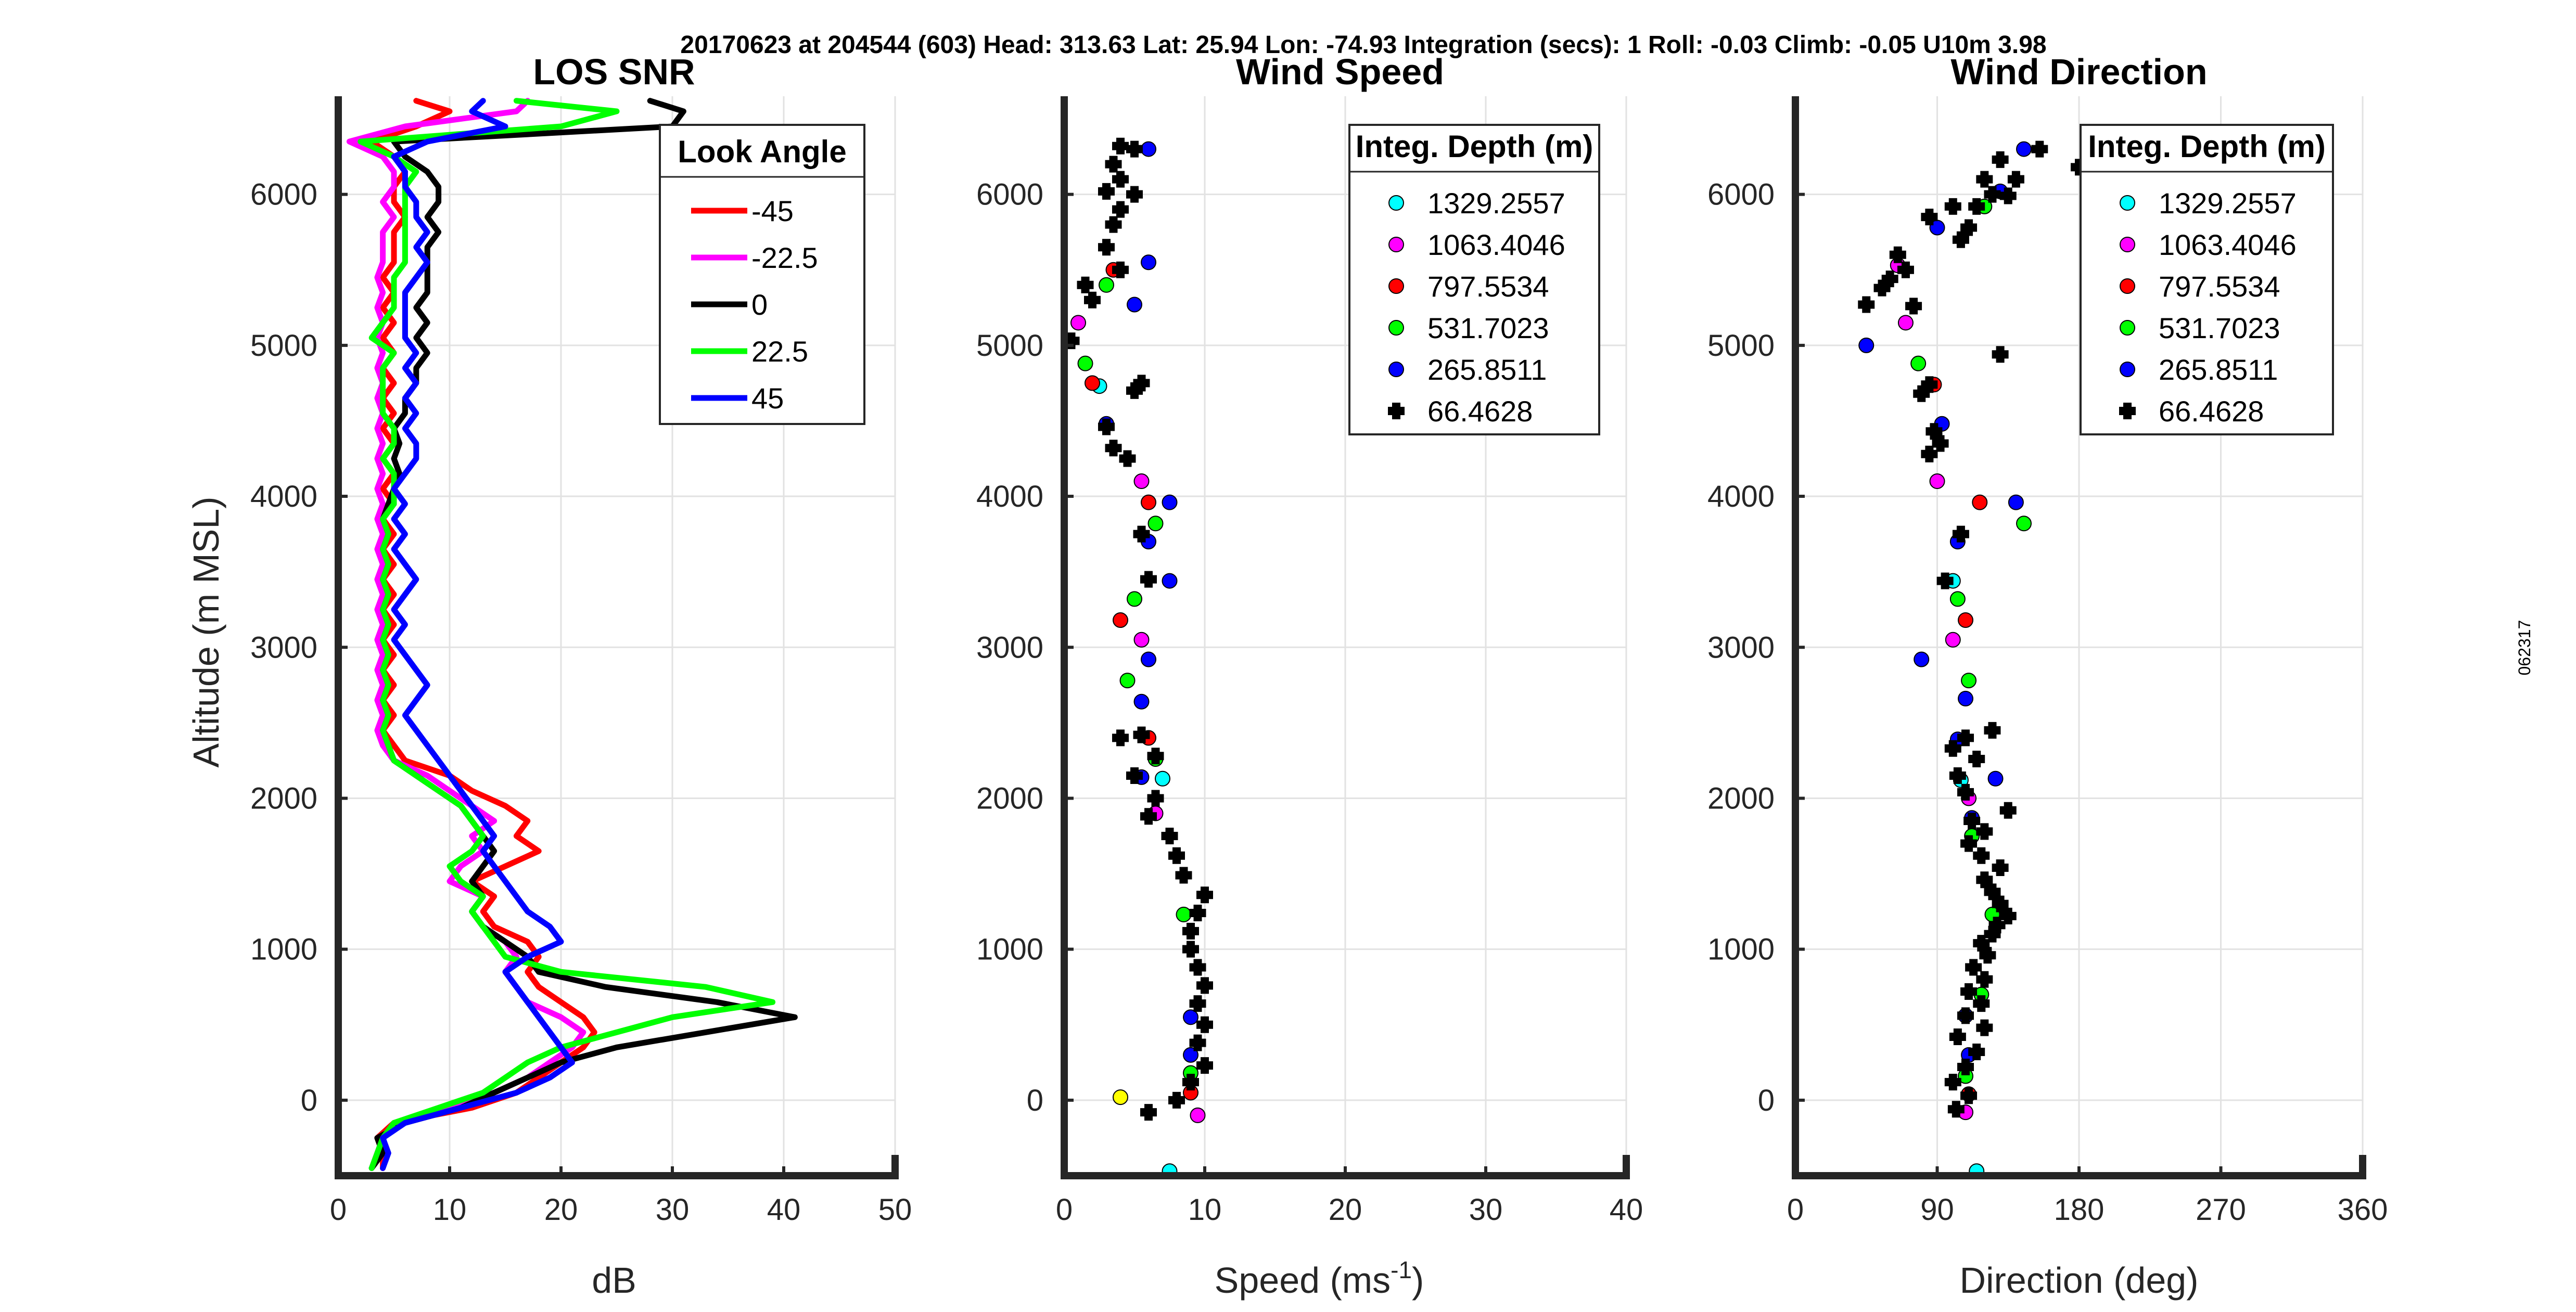 This screenshot has width=2576, height=1312. What do you see at coordinates (1396, 411) in the screenshot?
I see `legend-marker-66.4628` at bounding box center [1396, 411].